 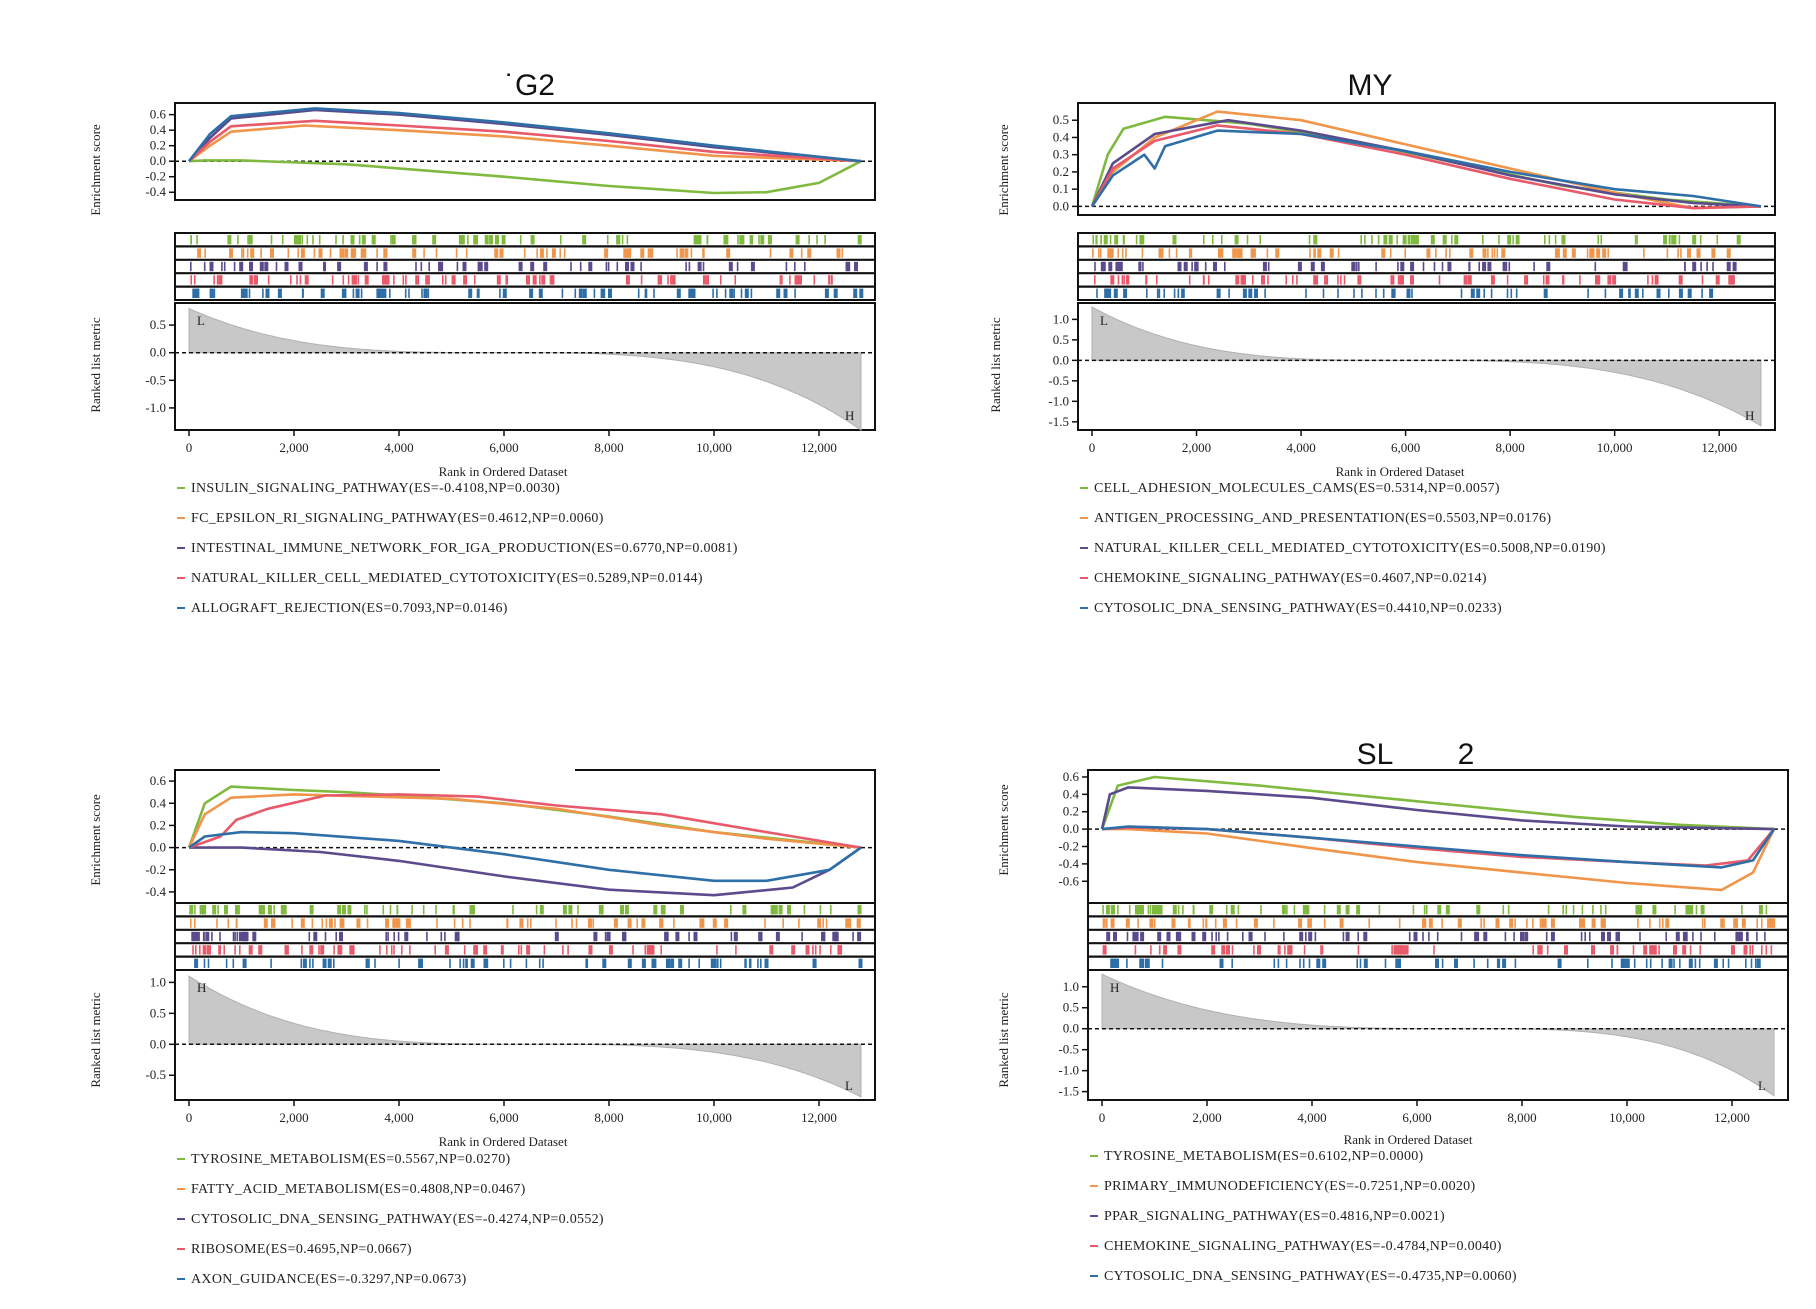 What do you see at coordinates (1061, 318) in the screenshot?
I see `rank-y-tick-label: 1.0` at bounding box center [1061, 318].